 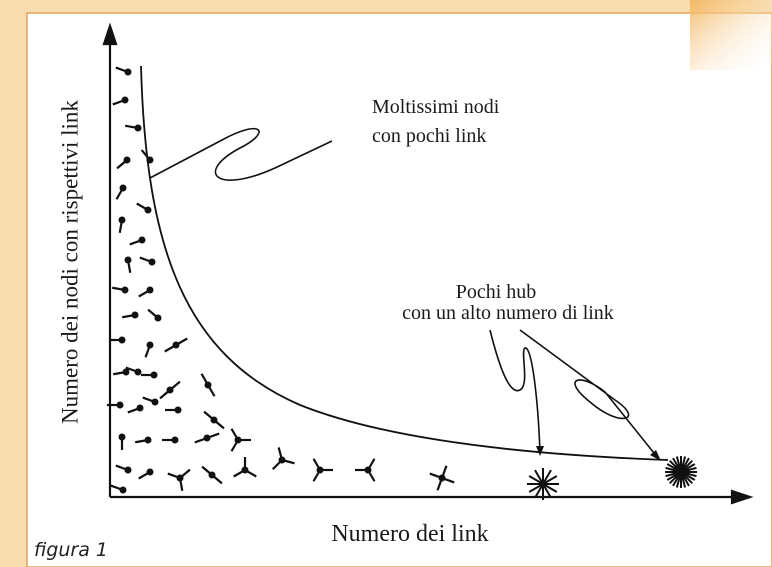 What do you see at coordinates (429, 136) in the screenshot?
I see `annotation-line: con pochi link` at bounding box center [429, 136].